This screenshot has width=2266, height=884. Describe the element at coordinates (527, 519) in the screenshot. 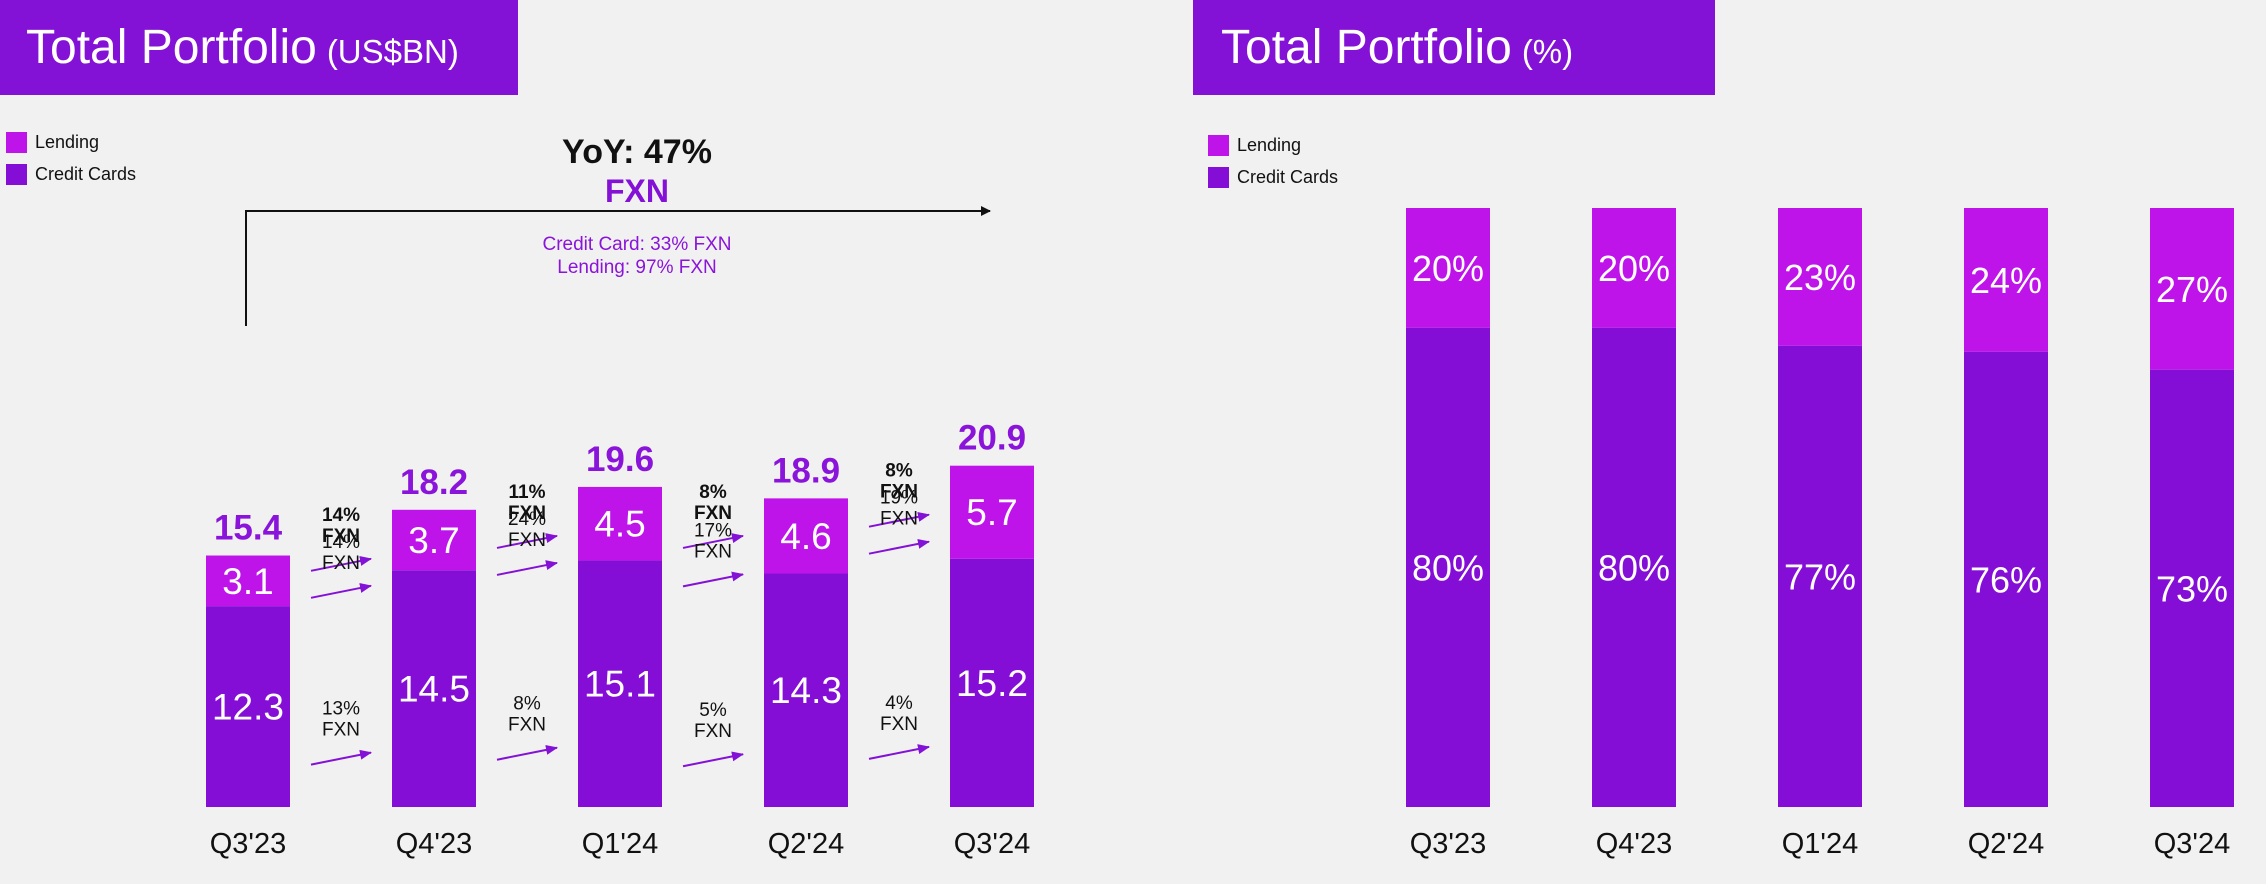

I see `growth-lending-pct: 24%` at that location.